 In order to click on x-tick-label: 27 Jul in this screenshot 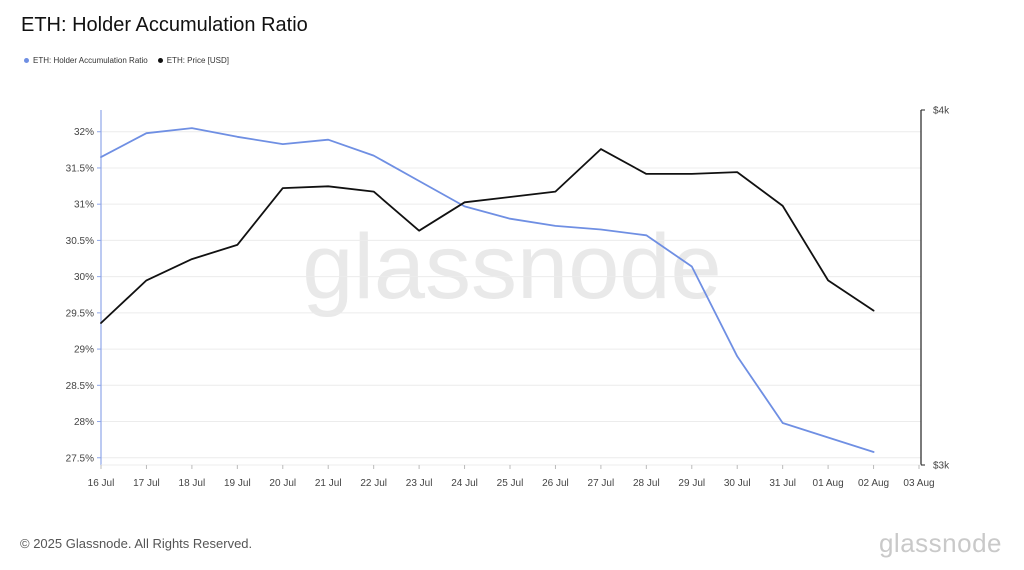, I will do `click(601, 483)`.